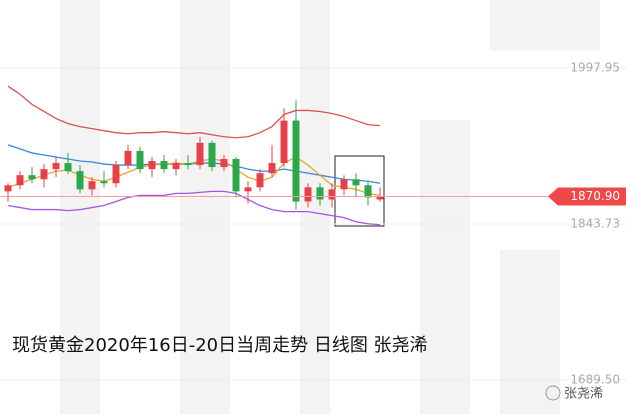 Image resolution: width=626 pixels, height=414 pixels. Describe the element at coordinates (553, 393) in the screenshot. I see `watermark-icon` at that location.